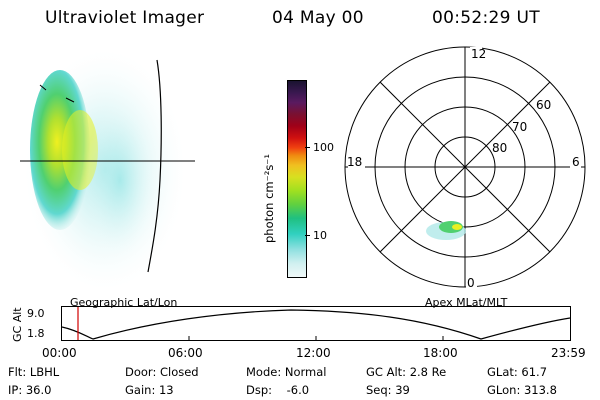  What do you see at coordinates (17, 324) in the screenshot?
I see `altitude-ylabel: GC Alt` at bounding box center [17, 324].